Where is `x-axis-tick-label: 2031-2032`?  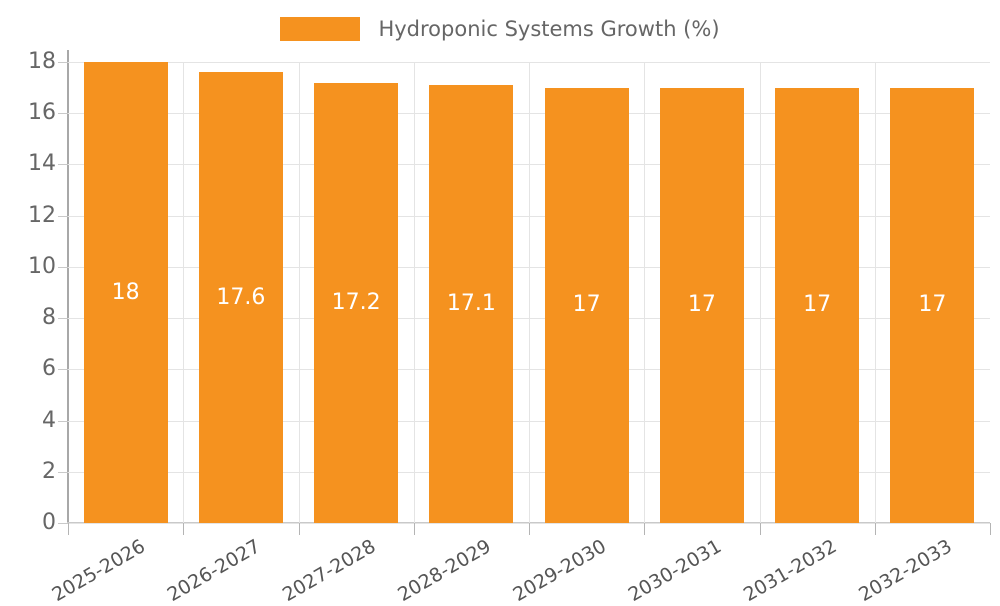 x-axis-tick-label: 2031-2032 is located at coordinates (790, 570).